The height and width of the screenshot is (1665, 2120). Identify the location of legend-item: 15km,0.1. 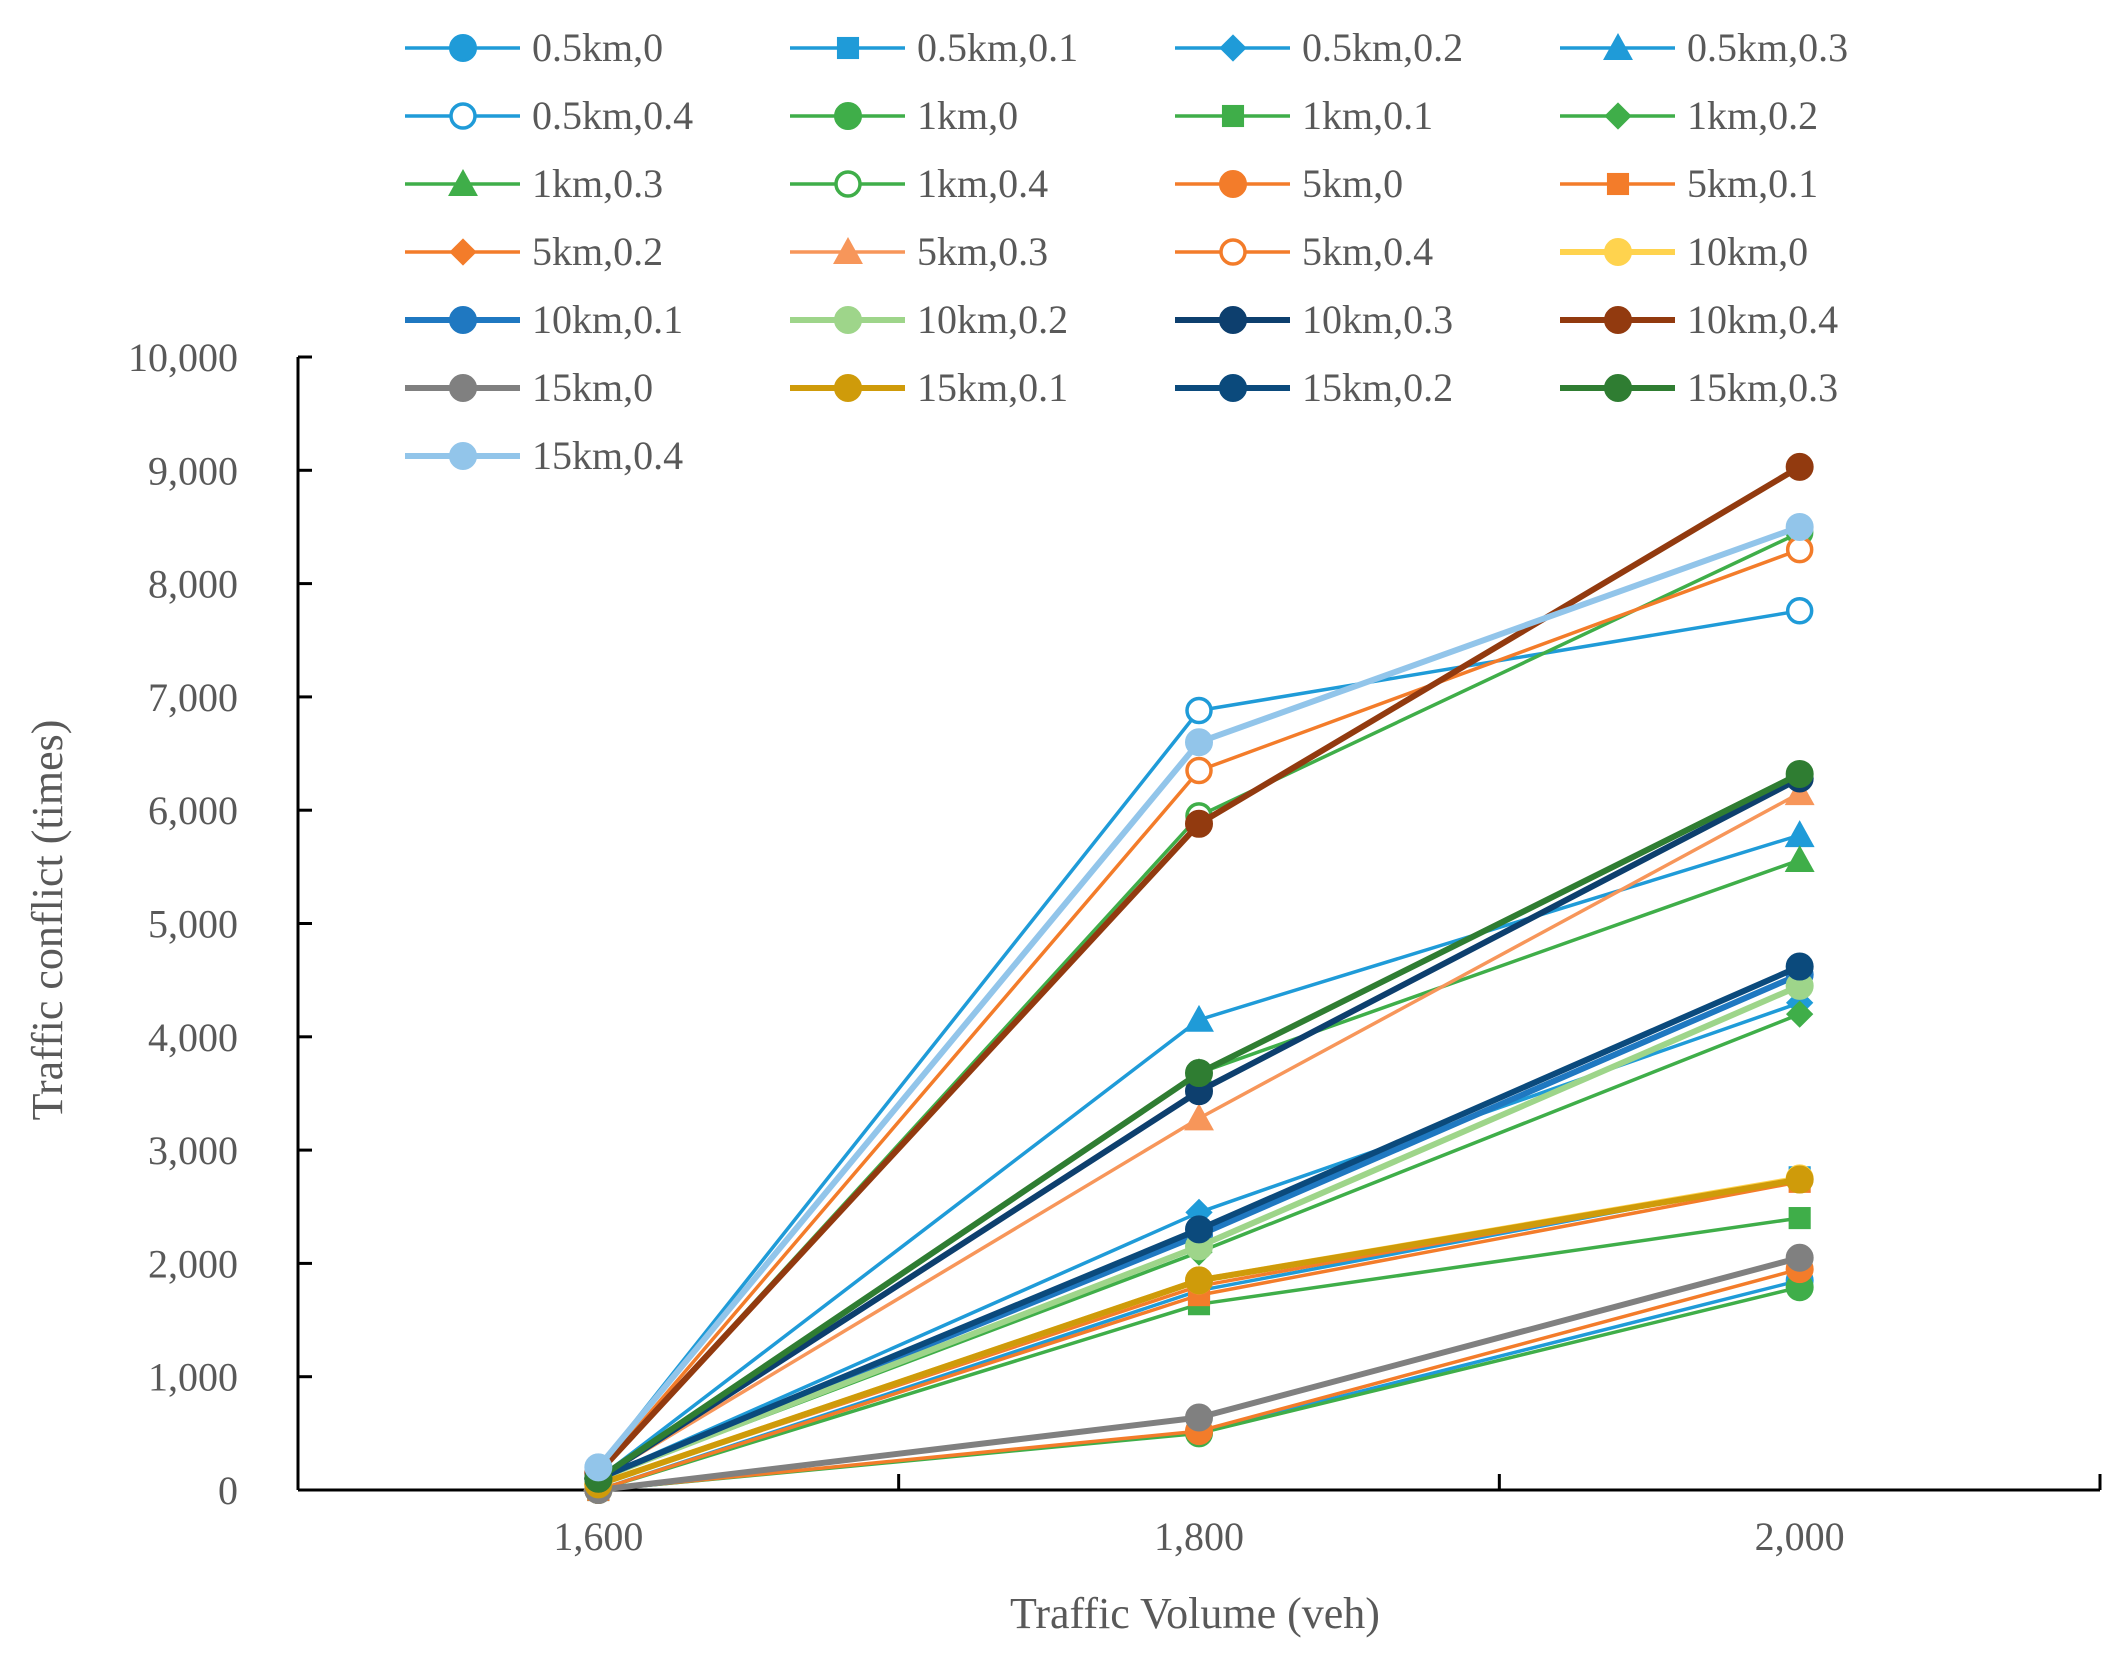
(929, 387).